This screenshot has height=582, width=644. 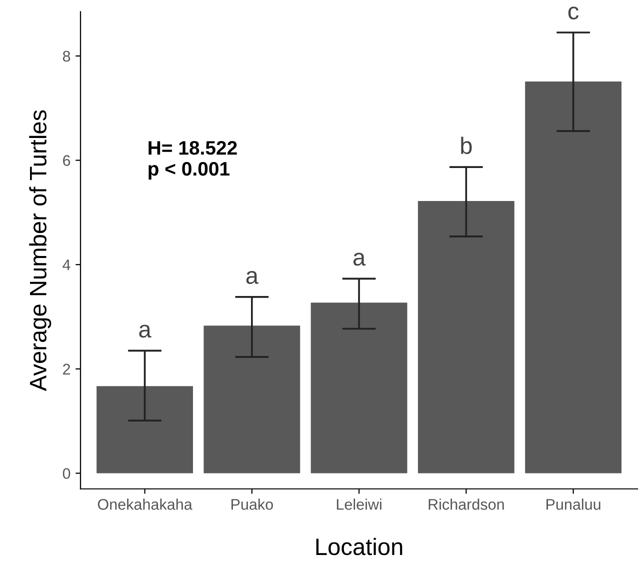 I want to click on annotation: b, so click(x=466, y=145).